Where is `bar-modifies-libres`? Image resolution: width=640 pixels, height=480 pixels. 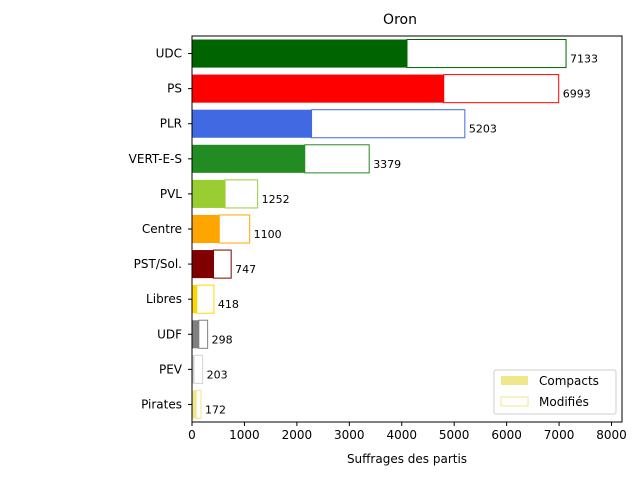
bar-modifies-libres is located at coordinates (205, 299).